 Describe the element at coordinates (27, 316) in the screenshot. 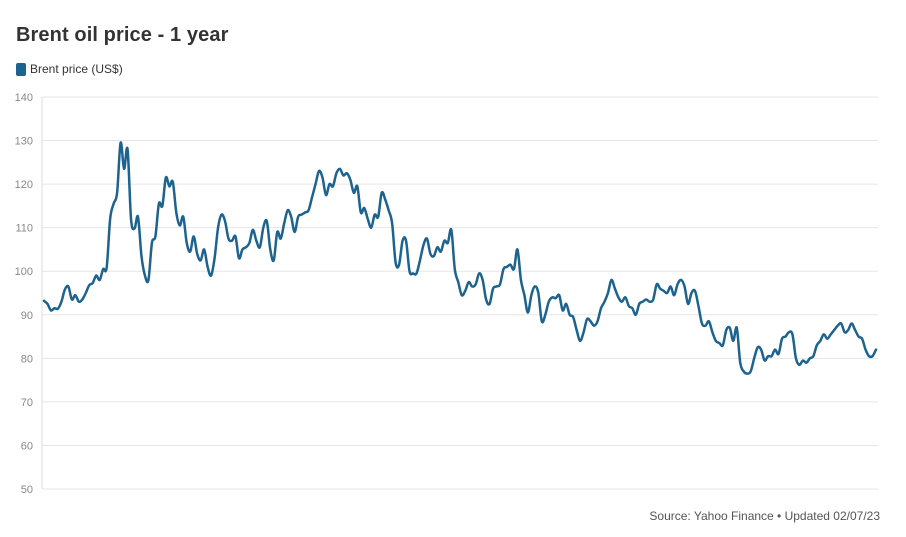

I see `y-tick-label: 90` at that location.